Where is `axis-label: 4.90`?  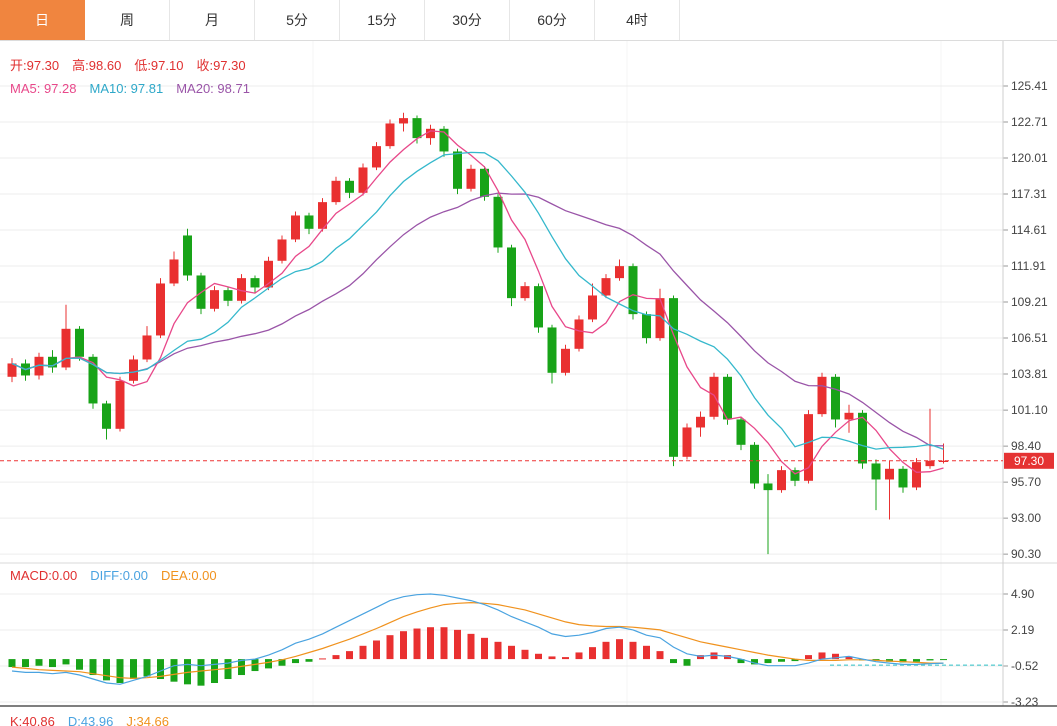
axis-label: 4.90 is located at coordinates (1023, 594).